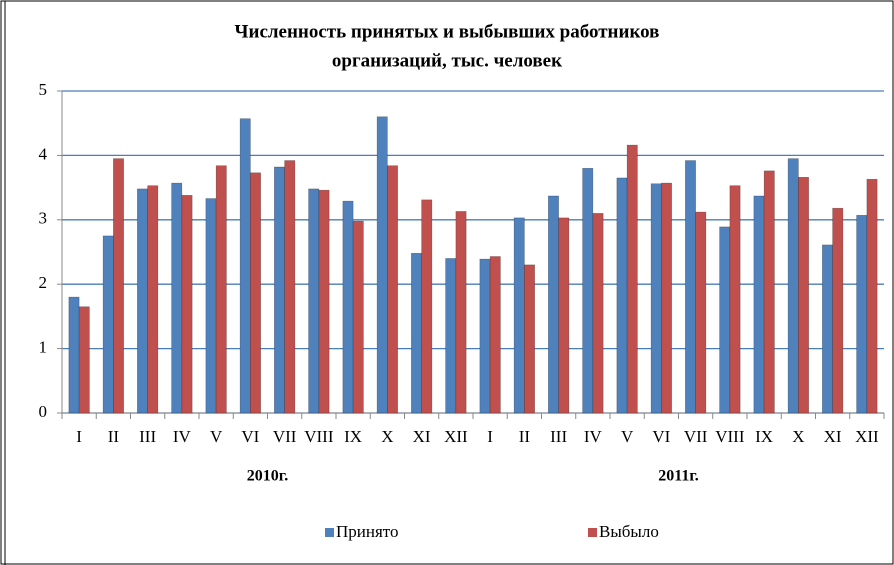 The height and width of the screenshot is (565, 894). I want to click on chart-title: организаций, тыс. человек, so click(447, 60).